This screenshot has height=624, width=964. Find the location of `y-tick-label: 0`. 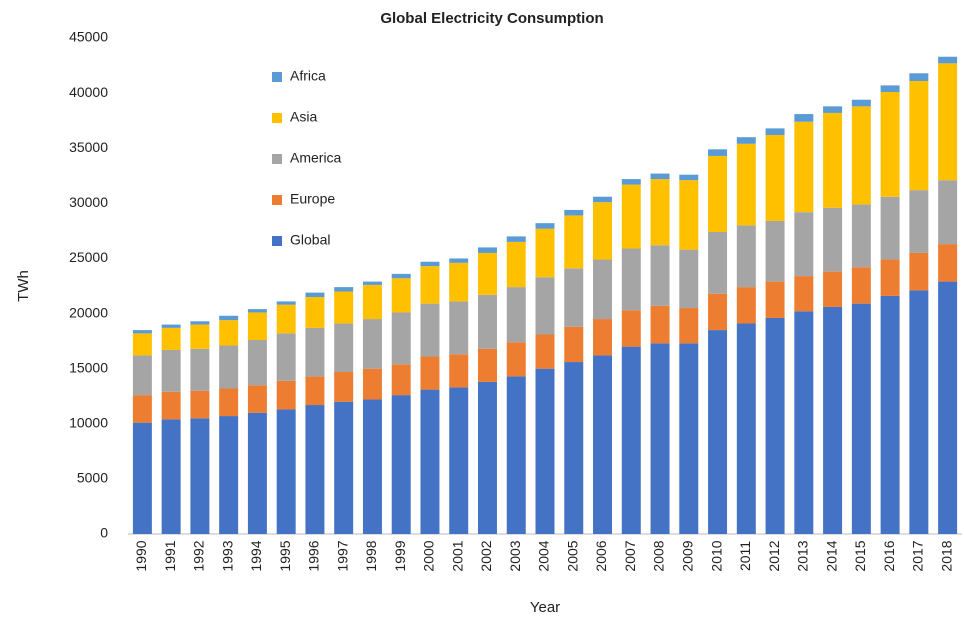

y-tick-label: 0 is located at coordinates (104, 533).